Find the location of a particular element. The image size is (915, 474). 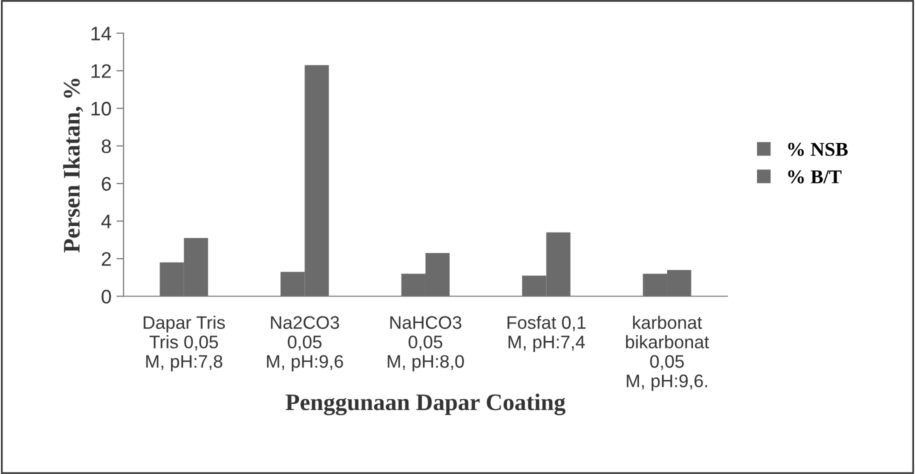

y-tick-label: 14 is located at coordinates (102, 33).